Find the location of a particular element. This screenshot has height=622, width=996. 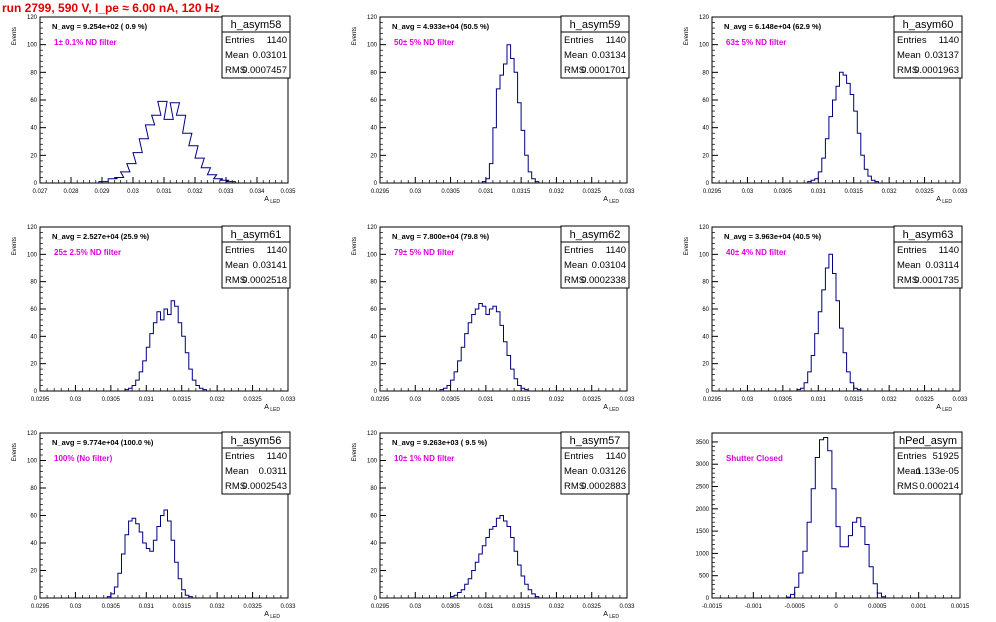

x-tick-label: 0.001 is located at coordinates (919, 607).